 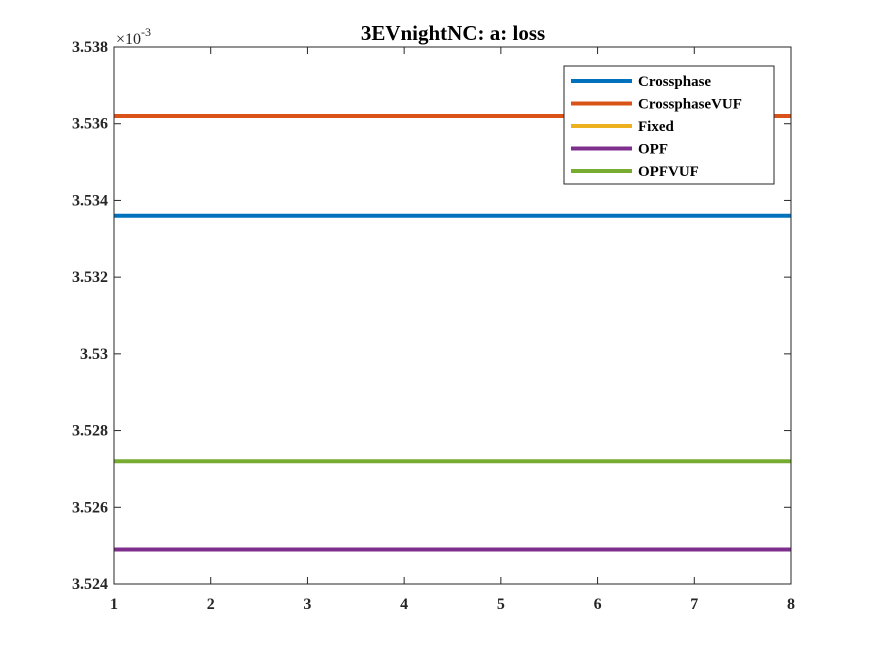 I want to click on legend-label: Fixed, so click(x=656, y=127).